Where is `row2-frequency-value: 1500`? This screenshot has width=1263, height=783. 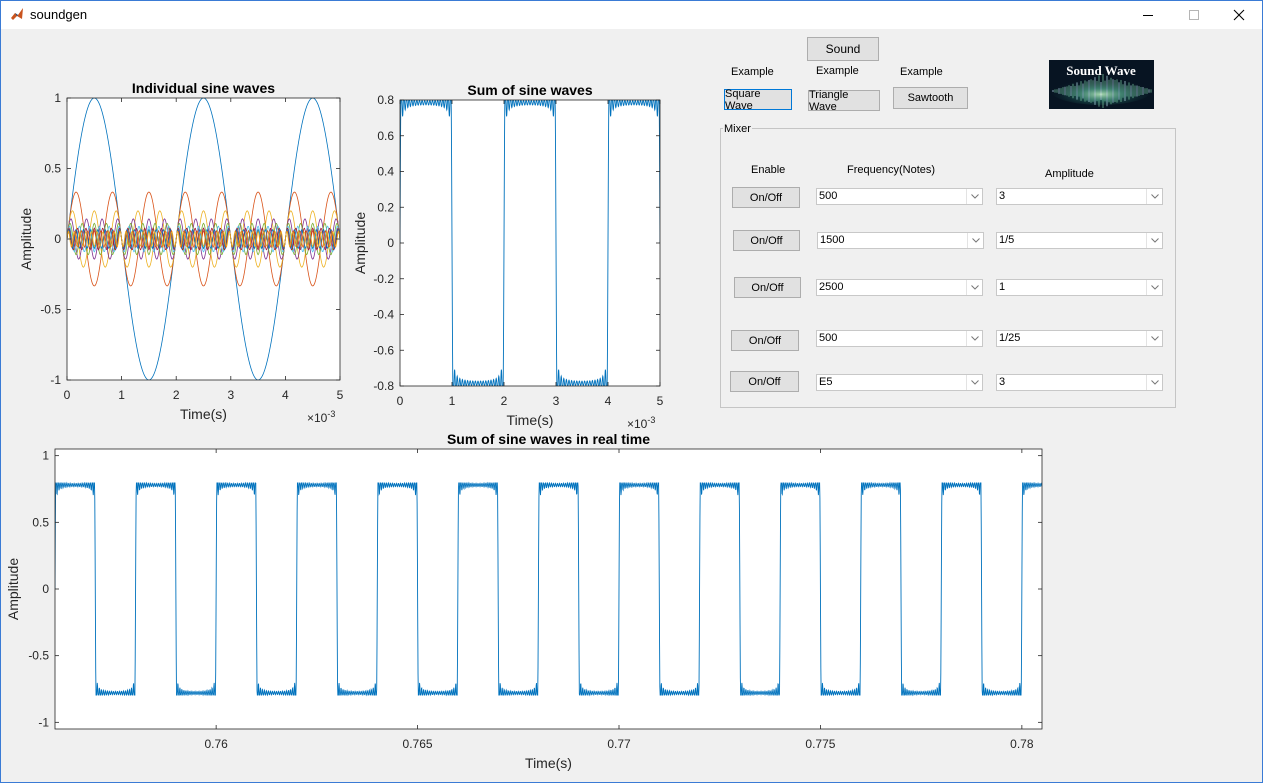
row2-frequency-value: 1500 is located at coordinates (832, 240).